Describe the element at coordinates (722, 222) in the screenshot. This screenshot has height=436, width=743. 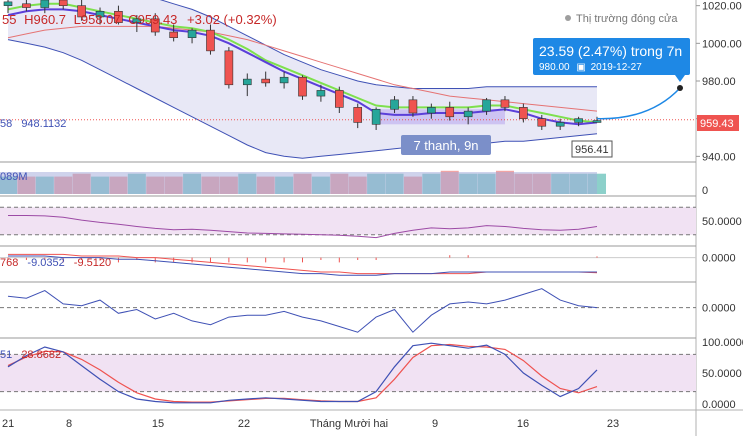
I see `srsi-tick-label: 50.0000` at that location.